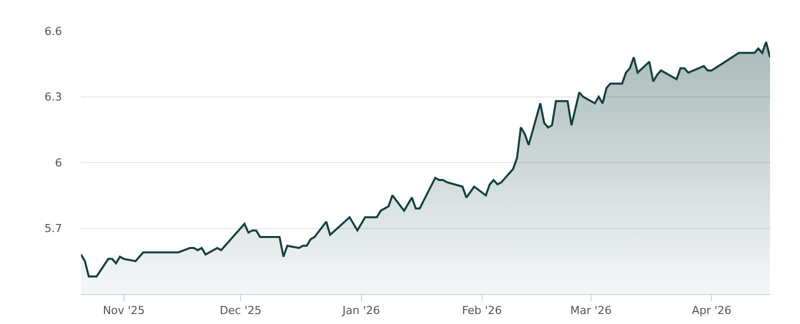 Image resolution: width=800 pixels, height=324 pixels. Describe the element at coordinates (53, 31) in the screenshot. I see `y-tick-label: 6.6` at that location.